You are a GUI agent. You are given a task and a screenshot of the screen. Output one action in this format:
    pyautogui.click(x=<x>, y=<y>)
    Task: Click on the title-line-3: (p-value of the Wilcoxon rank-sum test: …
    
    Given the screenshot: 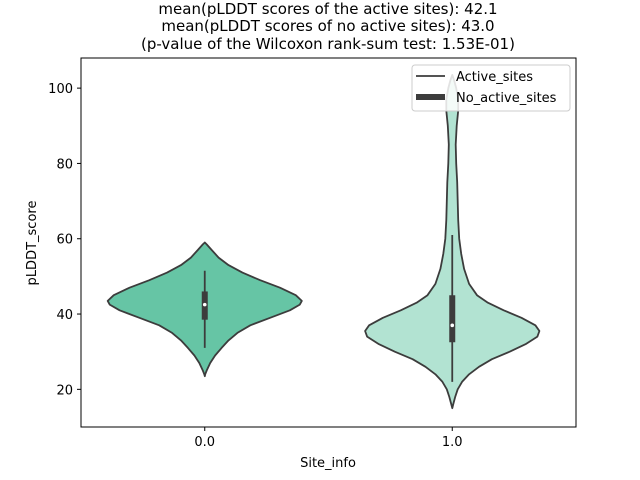 What is the action you would take?
    pyautogui.click(x=328, y=44)
    